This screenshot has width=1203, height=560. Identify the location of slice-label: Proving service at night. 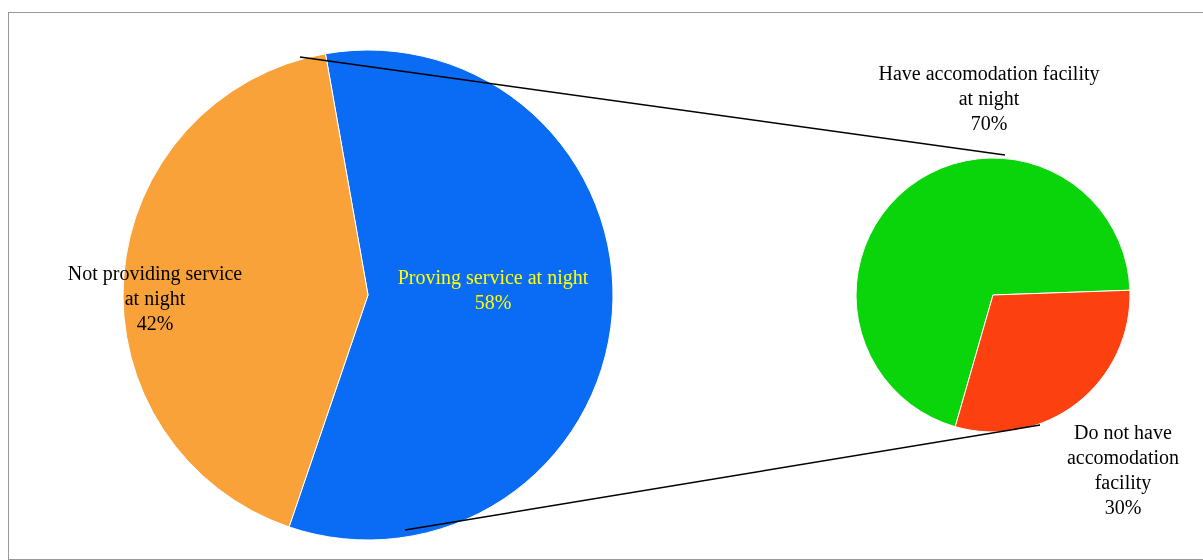
(493, 277).